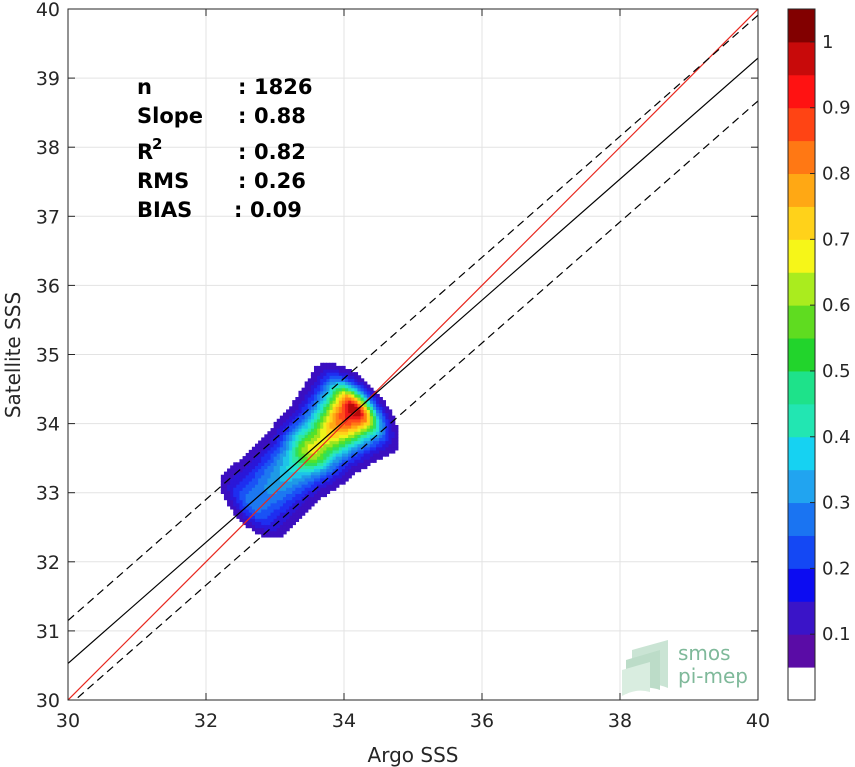 This screenshot has height=767, width=855. Describe the element at coordinates (242, 181) in the screenshot. I see `stat-rms-sep: :` at that location.